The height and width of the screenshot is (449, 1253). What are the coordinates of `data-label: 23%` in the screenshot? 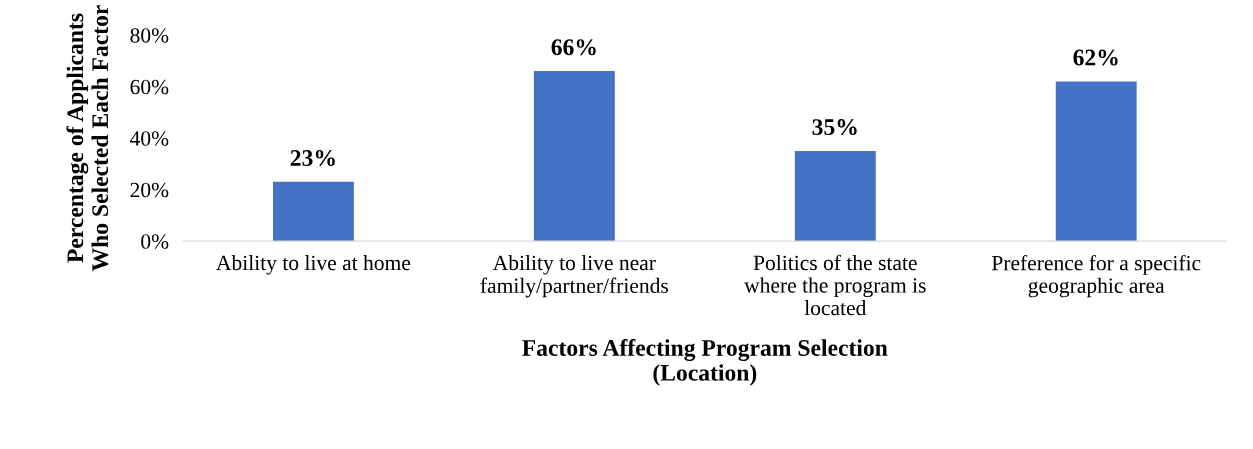 It's located at (312, 158).